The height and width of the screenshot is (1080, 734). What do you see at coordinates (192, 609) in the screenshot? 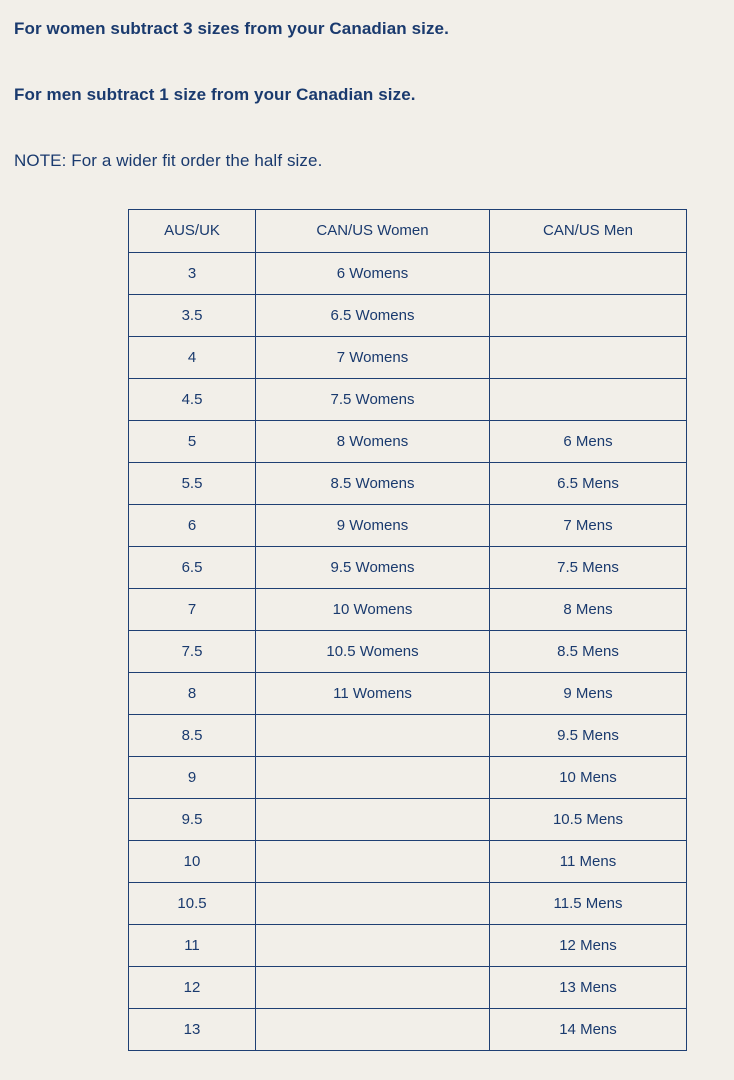
I see `cell-aus-uk: 7` at bounding box center [192, 609].